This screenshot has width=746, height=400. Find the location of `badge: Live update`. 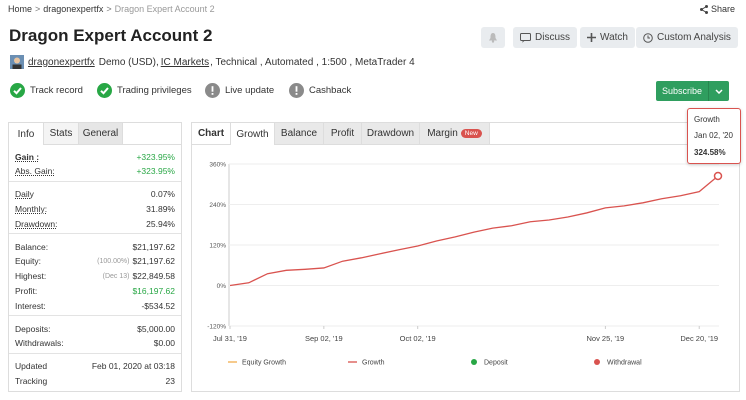

badge: Live update is located at coordinates (239, 90).